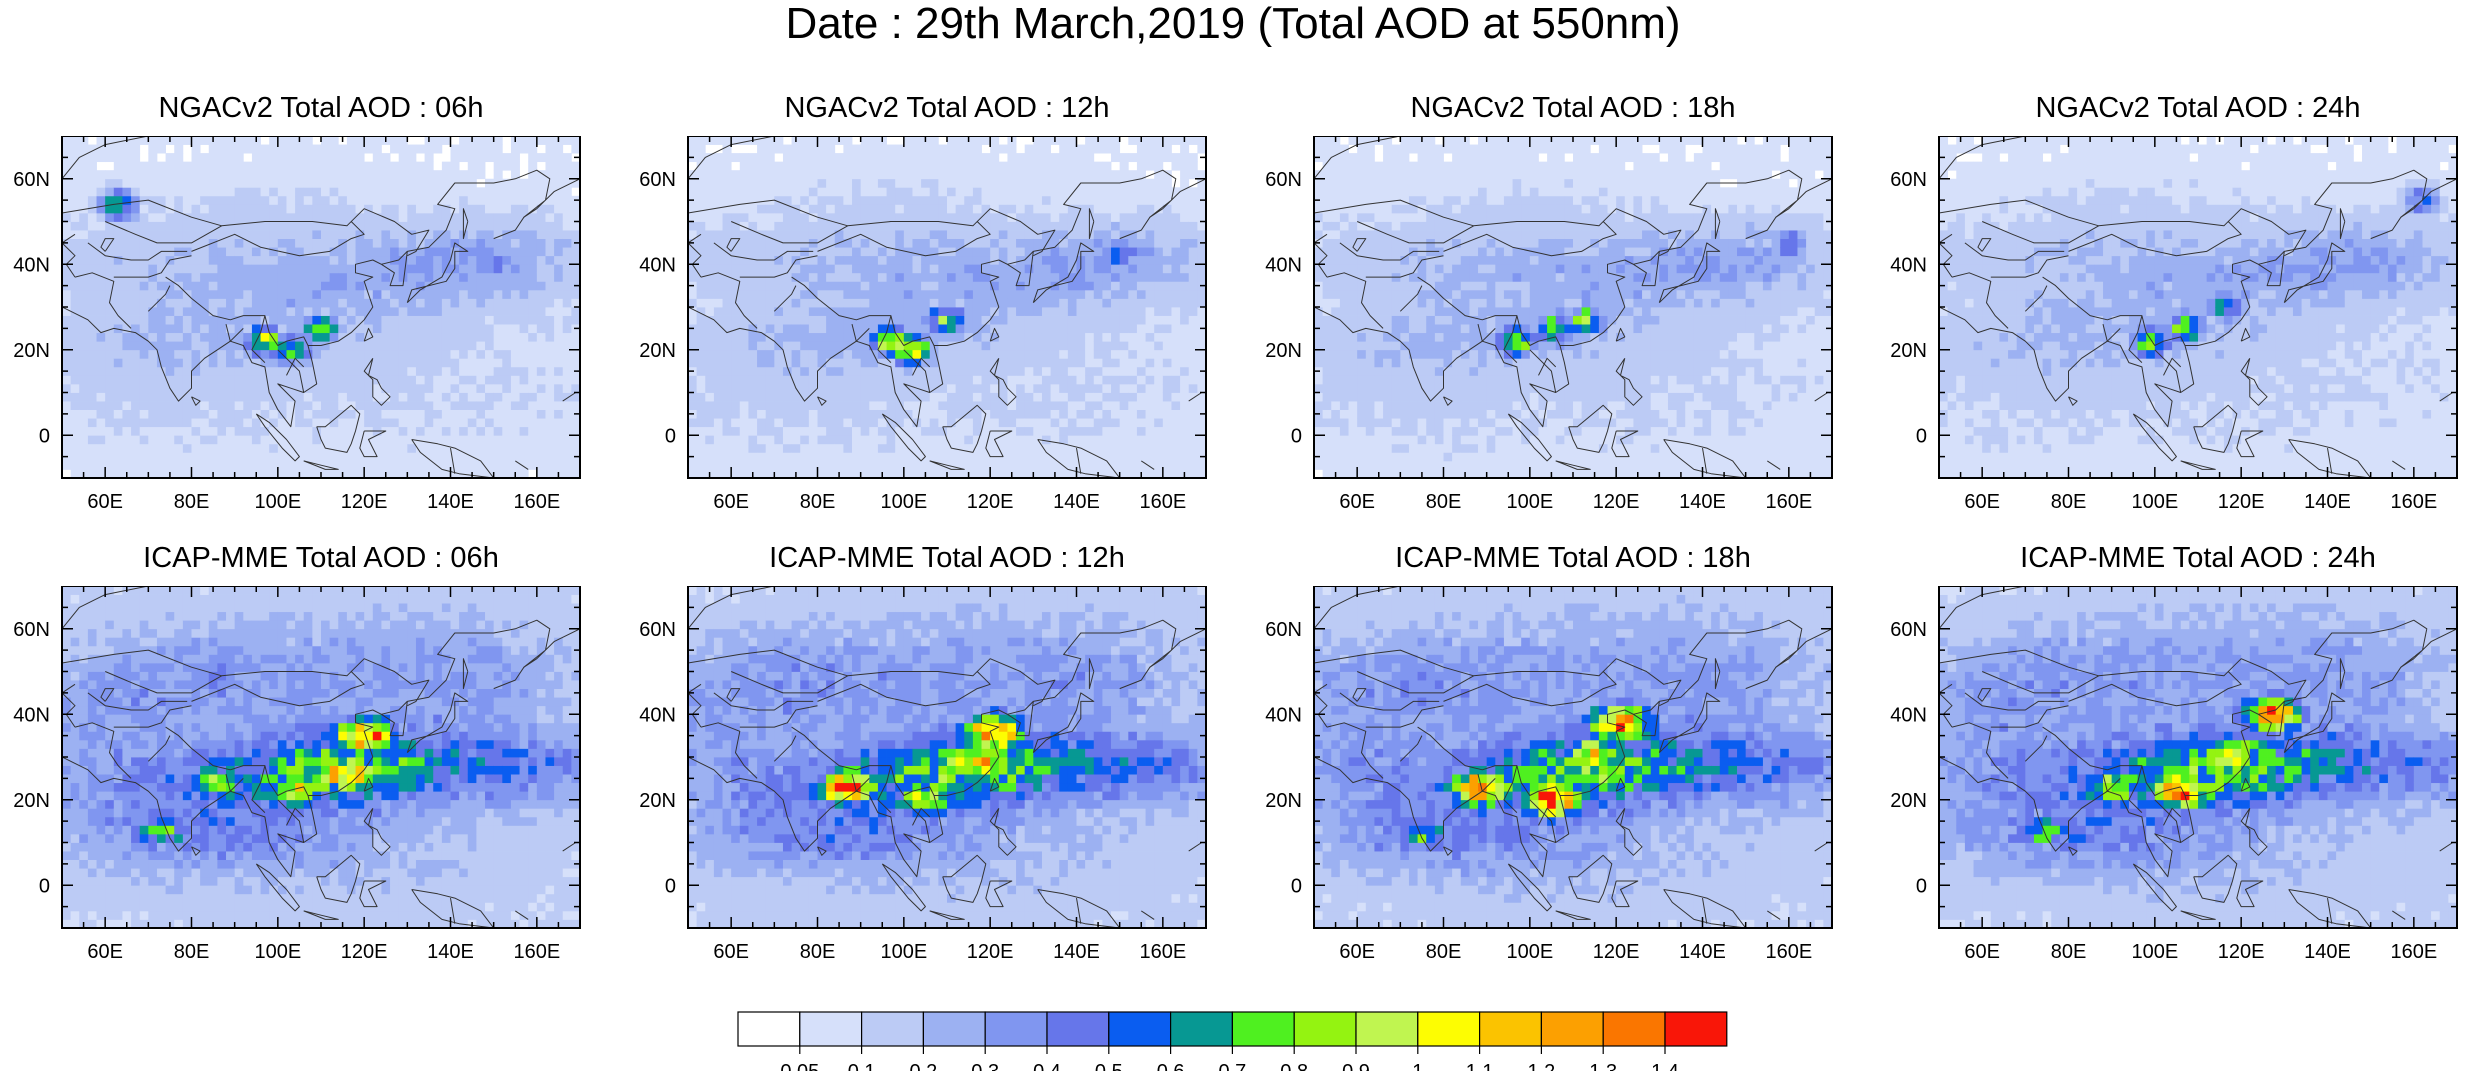 The height and width of the screenshot is (1071, 2466). What do you see at coordinates (1665, 1066) in the screenshot?
I see `colorbar-tick-label: 1.4` at bounding box center [1665, 1066].